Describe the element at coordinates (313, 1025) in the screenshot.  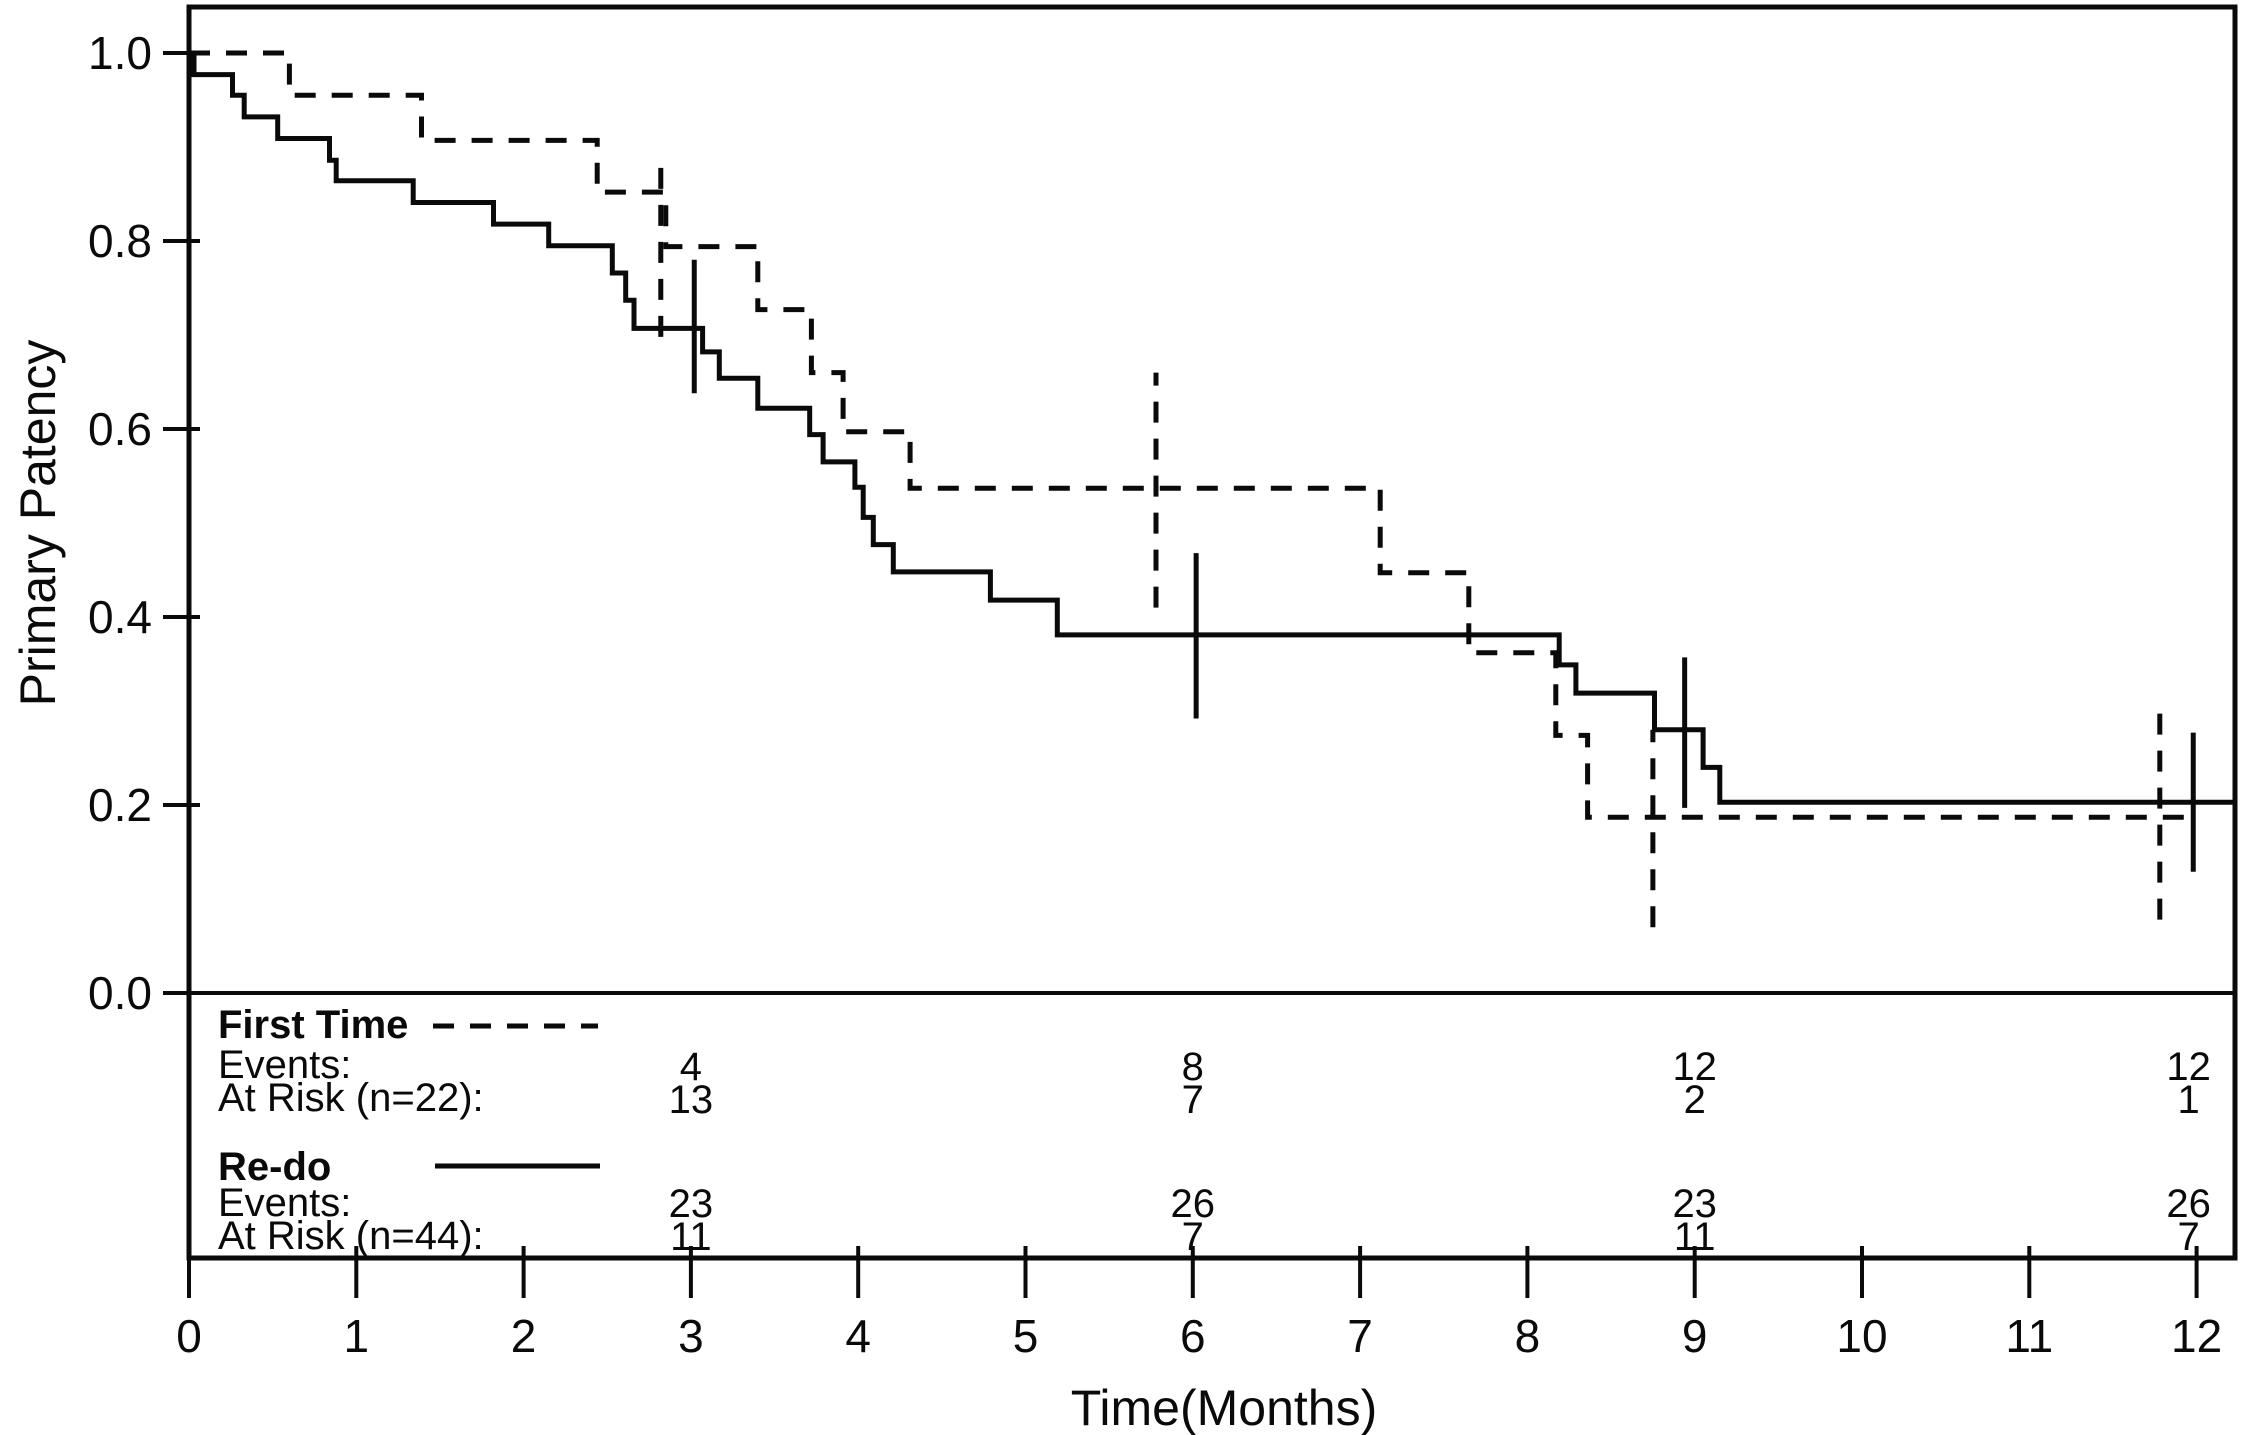
I see `legend-label-first-time: First Time` at that location.